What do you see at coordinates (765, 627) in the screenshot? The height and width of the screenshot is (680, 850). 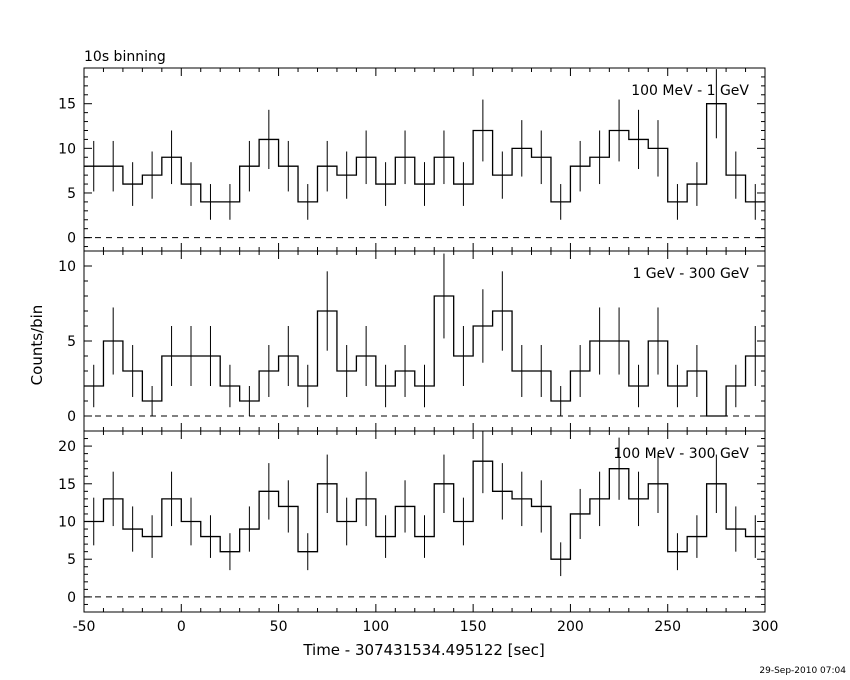 I see `x-tick-label: 300` at bounding box center [765, 627].